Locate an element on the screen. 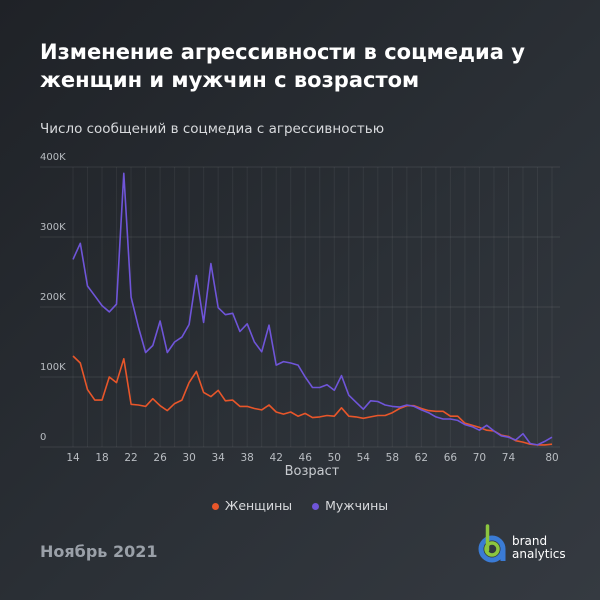  x-tick-label: 54 is located at coordinates (364, 458).